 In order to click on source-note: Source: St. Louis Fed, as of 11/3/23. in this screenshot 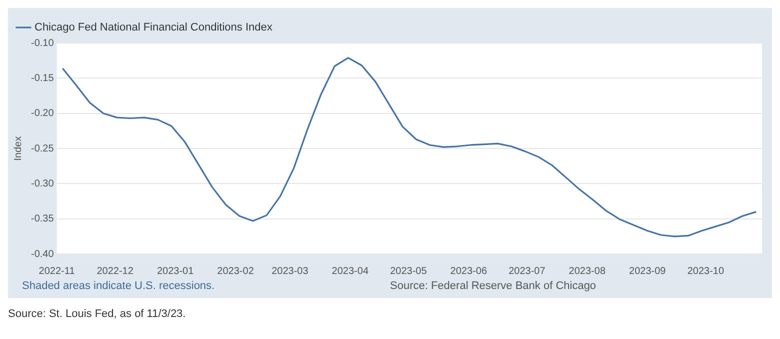, I will do `click(97, 314)`.